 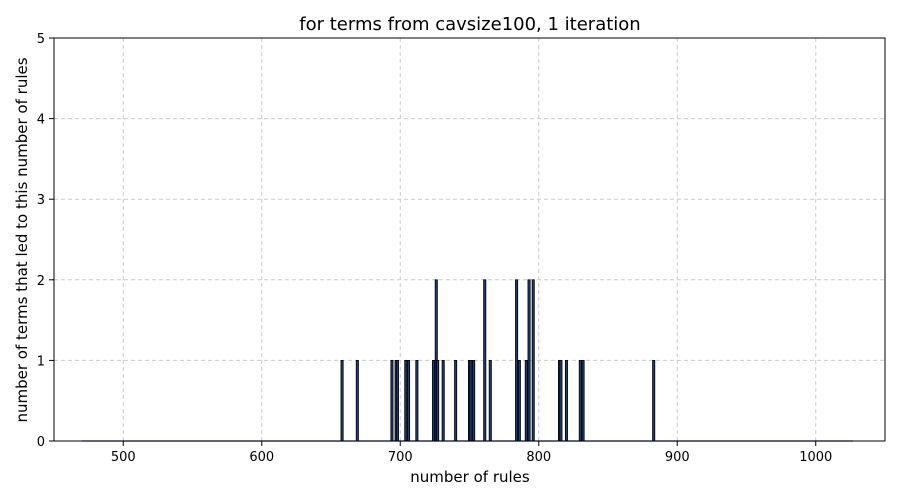 What do you see at coordinates (471, 453) in the screenshot?
I see `x-axis: 500 600 700 800 900 1000` at bounding box center [471, 453].